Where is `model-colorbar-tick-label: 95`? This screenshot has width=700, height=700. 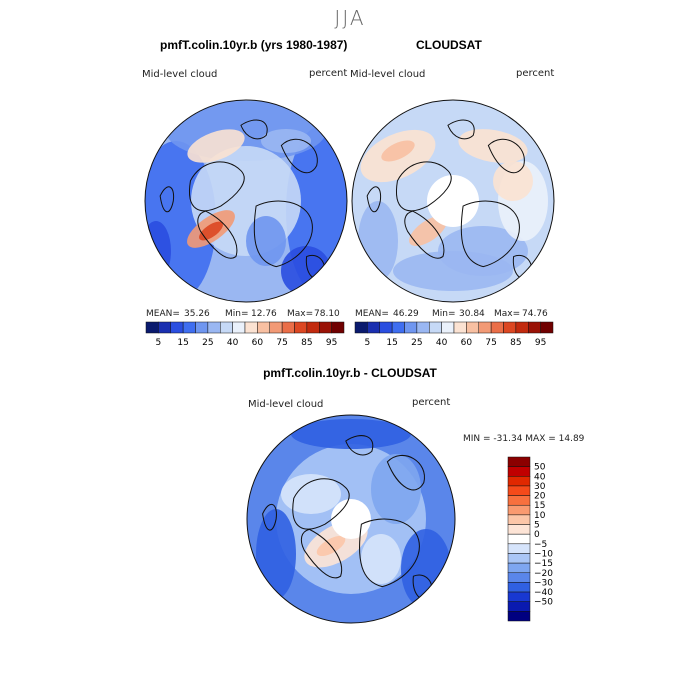 model-colorbar-tick-label: 95 is located at coordinates (331, 343).